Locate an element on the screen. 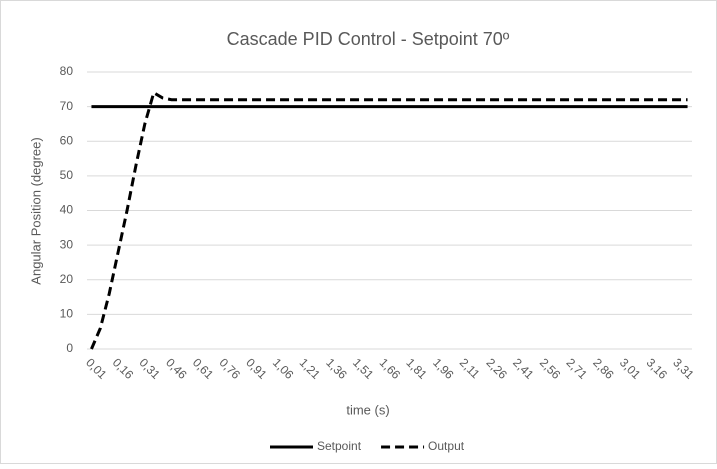 The height and width of the screenshot is (469, 717). y-tick-label: 20 is located at coordinates (67, 279).